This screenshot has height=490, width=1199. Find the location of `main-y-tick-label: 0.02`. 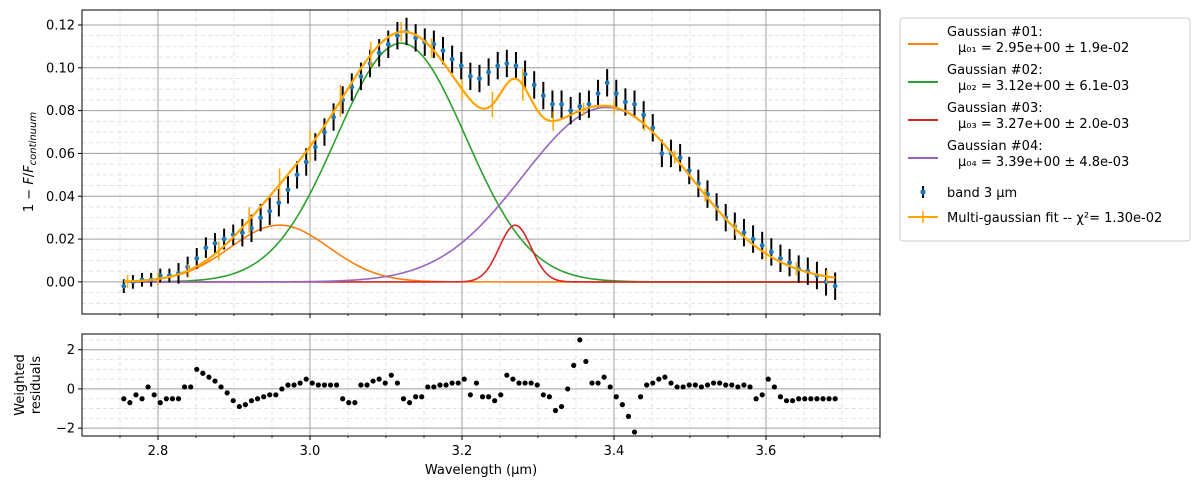

main-y-tick-label: 0.02 is located at coordinates (60, 240).